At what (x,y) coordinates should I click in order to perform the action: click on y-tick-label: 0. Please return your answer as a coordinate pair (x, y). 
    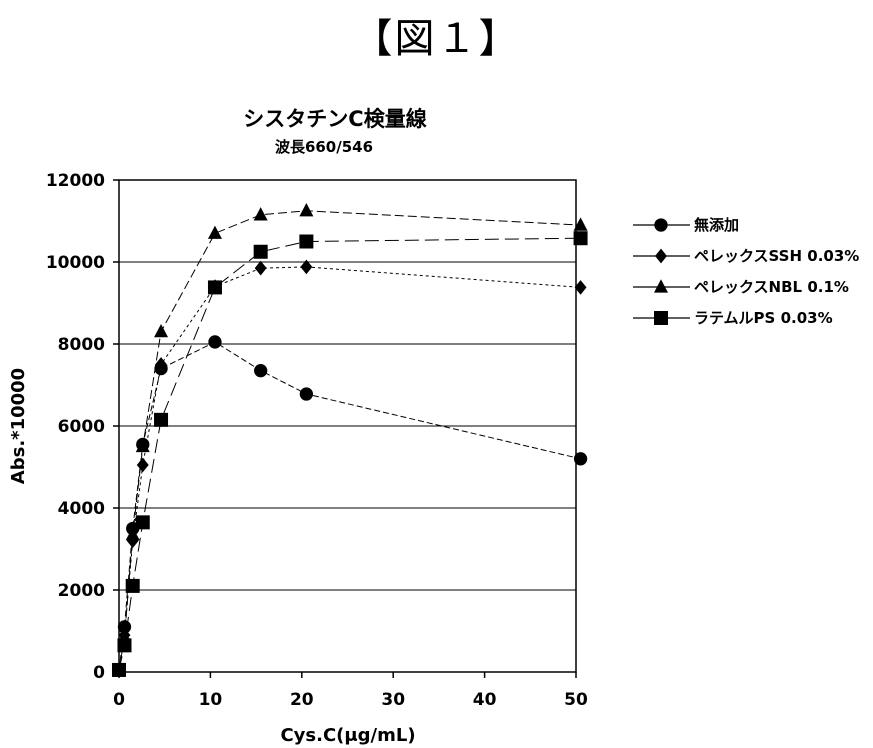
    Looking at the image, I should click on (99, 673).